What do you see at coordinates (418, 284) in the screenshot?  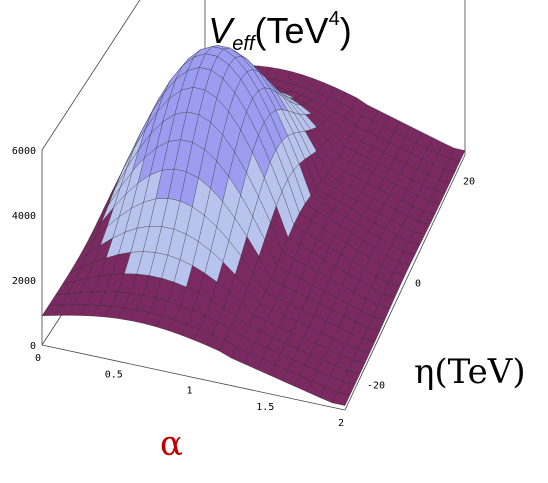 I see `eta-tick-label: 0` at bounding box center [418, 284].